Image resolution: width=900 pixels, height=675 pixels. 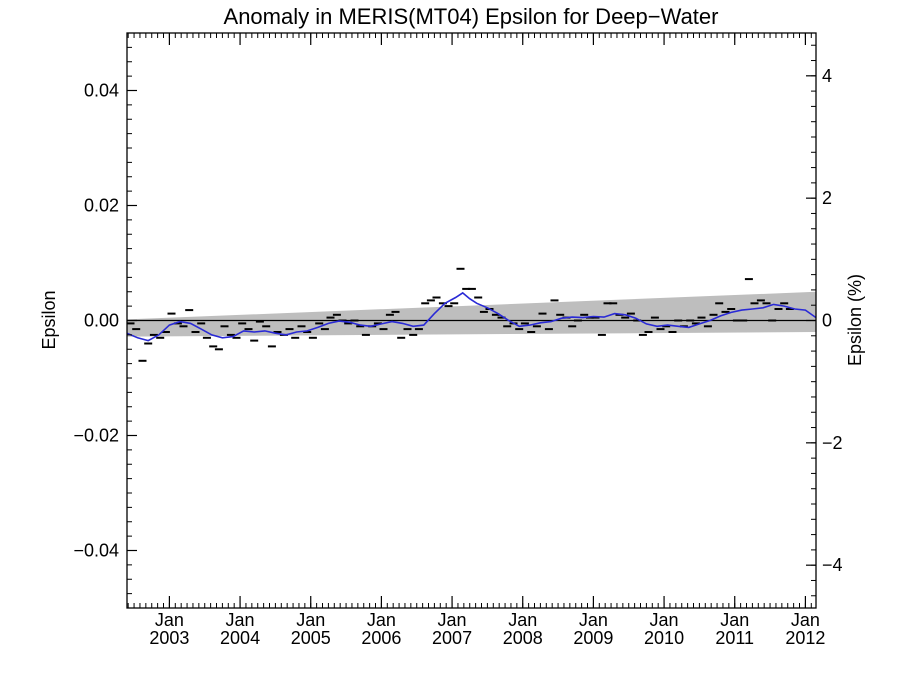 What do you see at coordinates (169, 638) in the screenshot?
I see `x-tick-year-label: 2003` at bounding box center [169, 638].